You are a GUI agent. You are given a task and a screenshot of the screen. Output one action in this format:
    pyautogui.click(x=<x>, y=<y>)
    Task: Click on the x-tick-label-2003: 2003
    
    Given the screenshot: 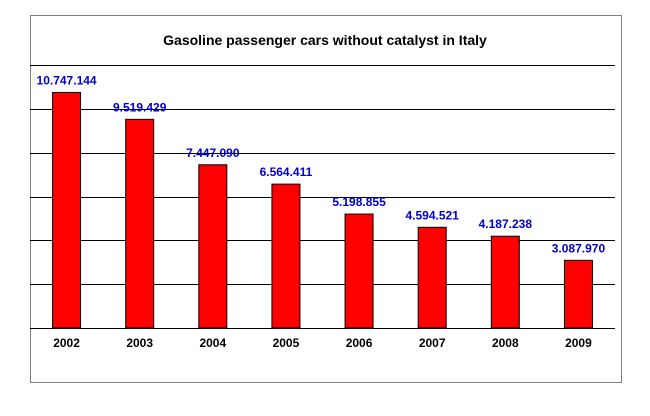 What is the action you would take?
    pyautogui.click(x=139, y=343)
    